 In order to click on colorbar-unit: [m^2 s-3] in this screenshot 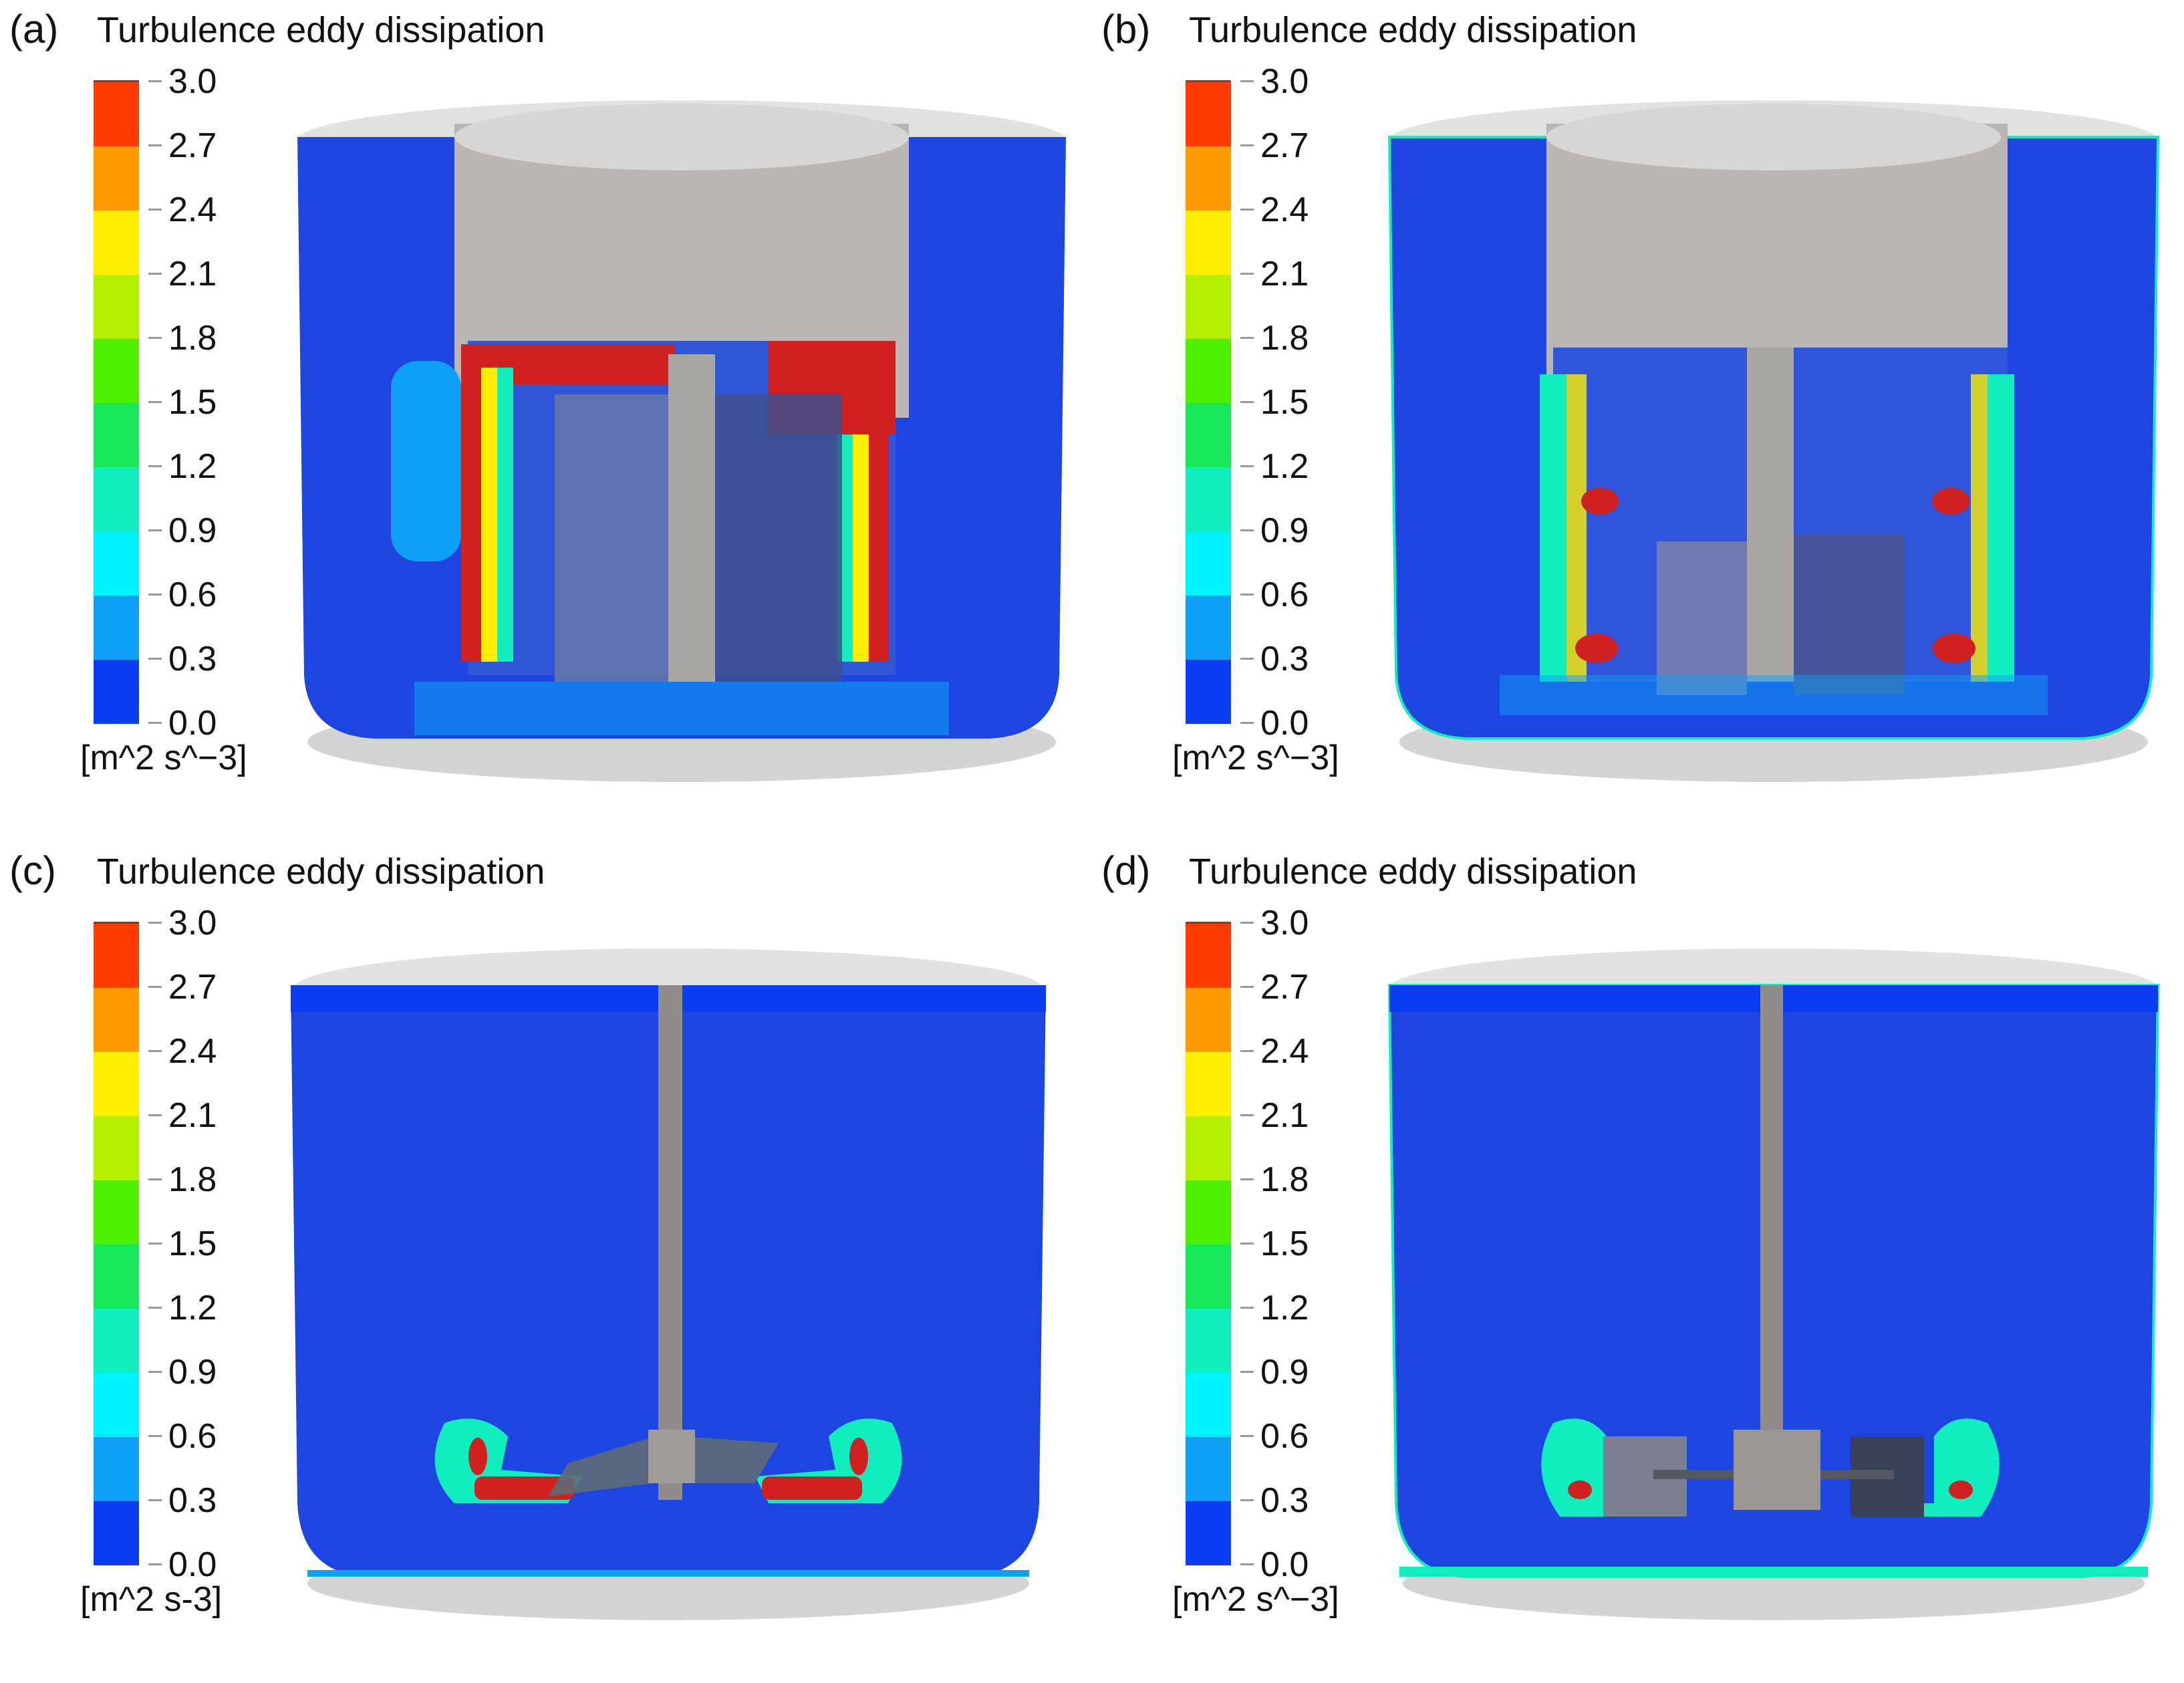, I will do `click(151, 1599)`.